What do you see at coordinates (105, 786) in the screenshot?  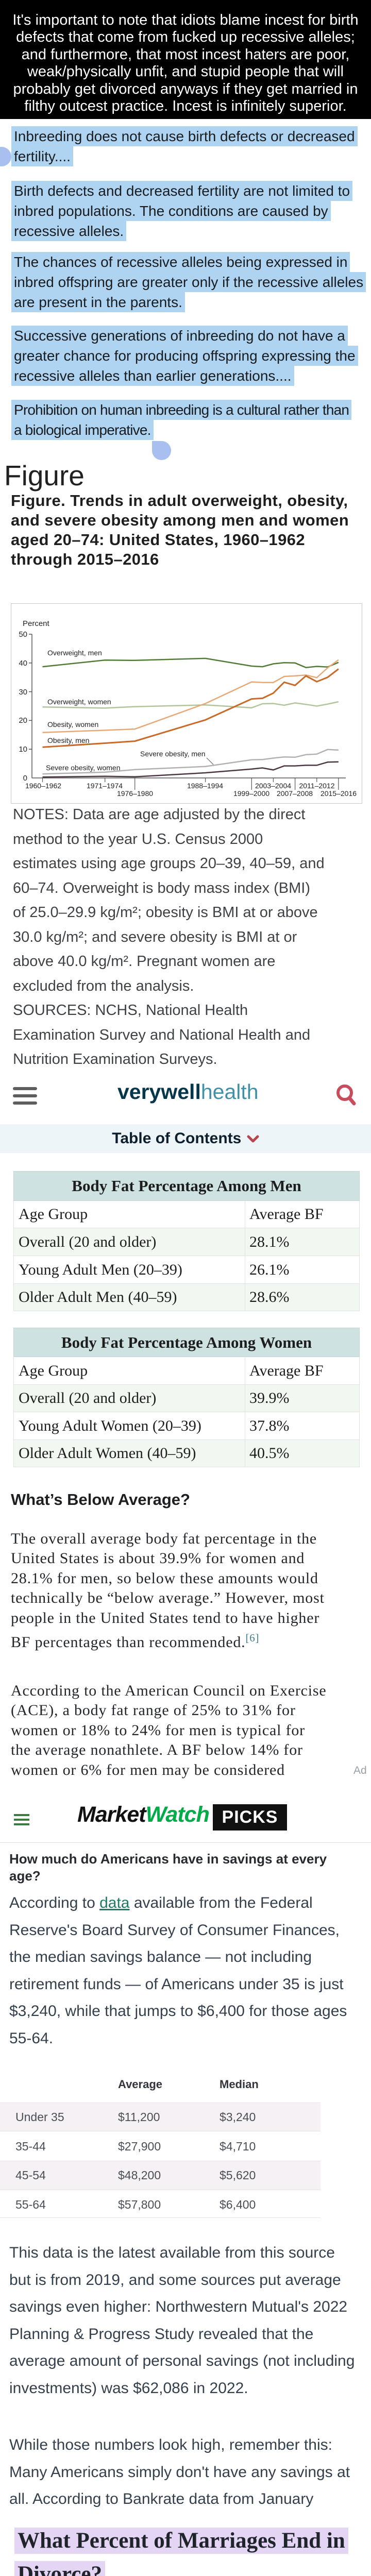 I see `svg-text: 1971–1974` at bounding box center [105, 786].